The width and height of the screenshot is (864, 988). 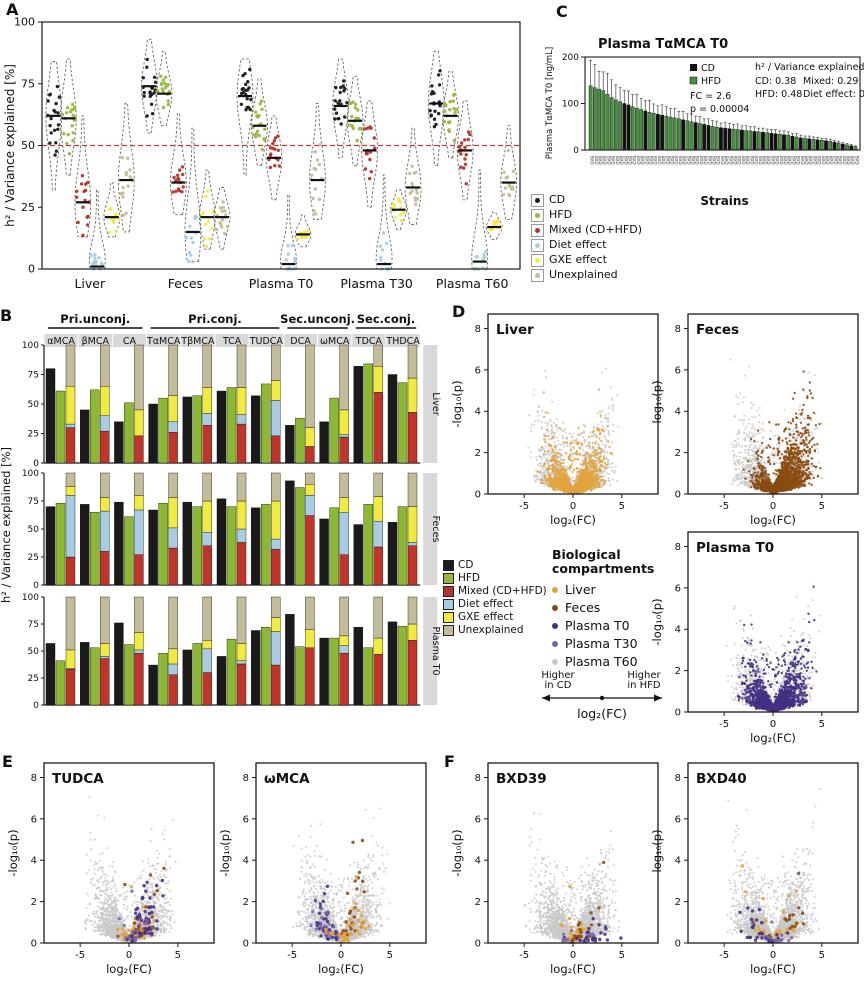 I want to click on svg-text: Plasma TαMCA T0 [ng/mL], so click(x=550, y=103).